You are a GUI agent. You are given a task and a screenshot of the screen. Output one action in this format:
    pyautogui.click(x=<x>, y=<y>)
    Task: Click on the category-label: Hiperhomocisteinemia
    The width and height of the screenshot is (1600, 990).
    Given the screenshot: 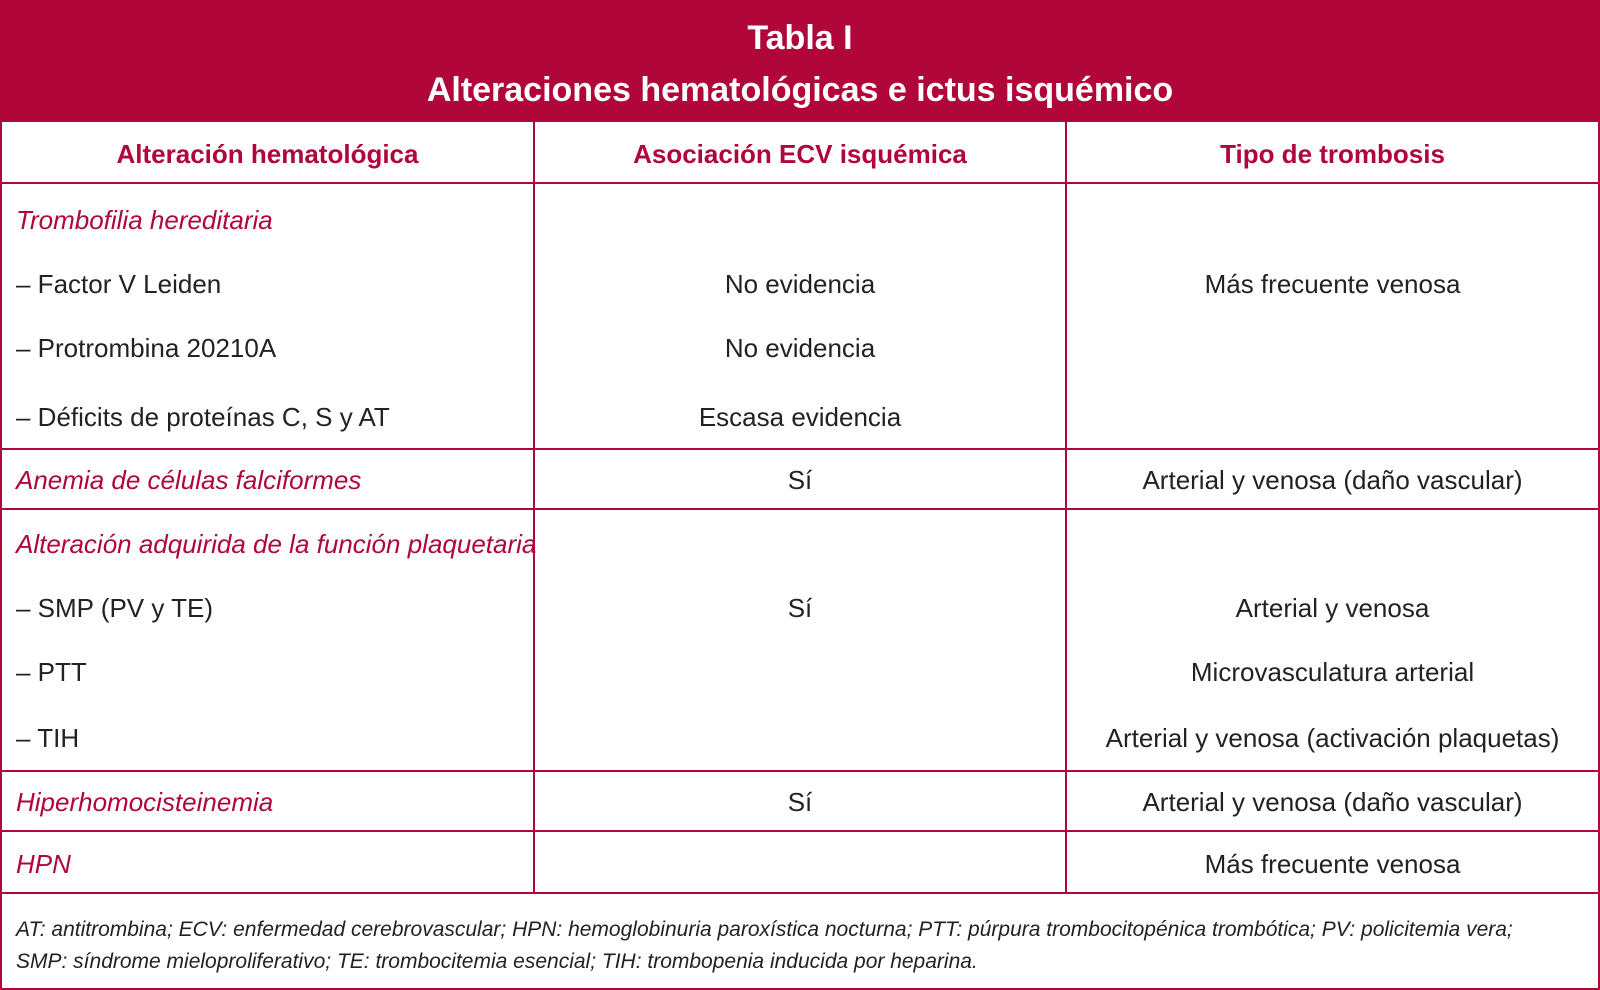 What is the action you would take?
    pyautogui.click(x=145, y=802)
    